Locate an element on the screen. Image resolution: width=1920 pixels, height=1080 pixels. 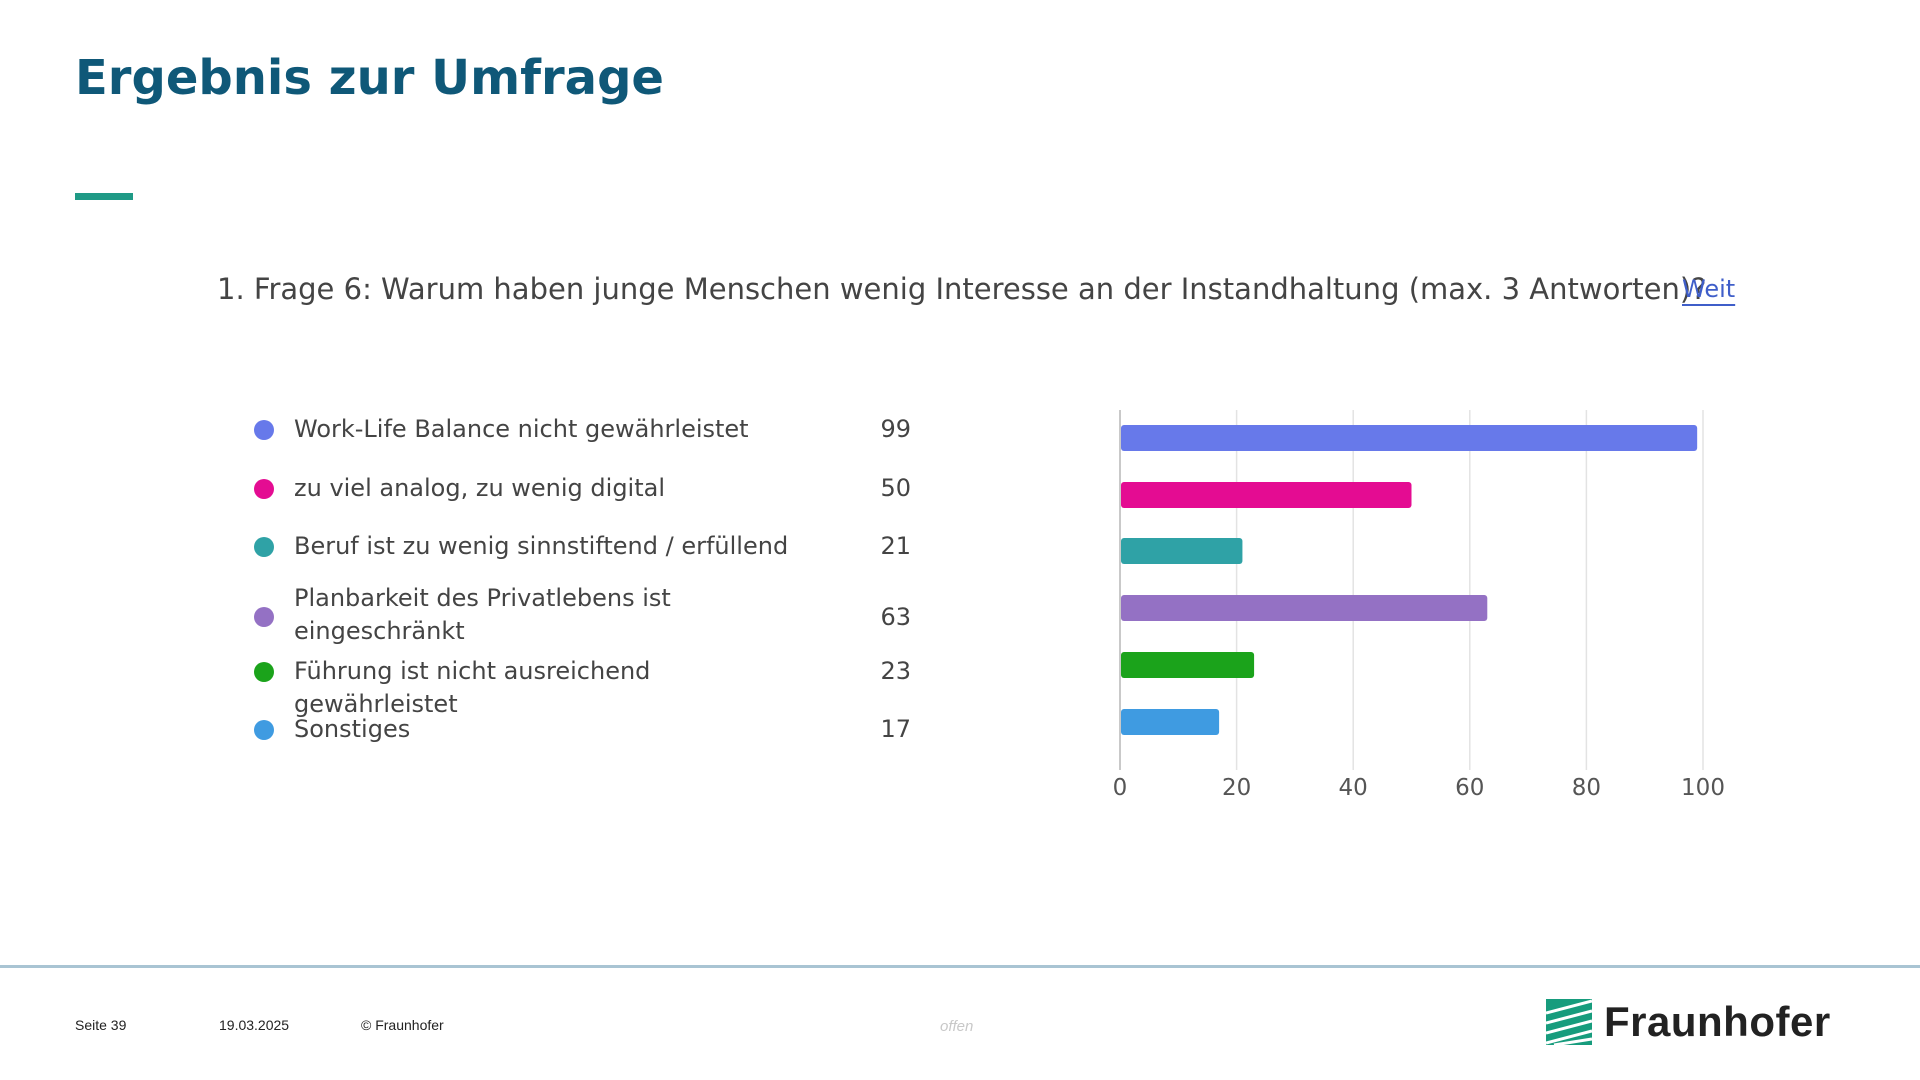
legend-label: Work-Life Balance nicht gewährleistet is located at coordinates (521, 429).